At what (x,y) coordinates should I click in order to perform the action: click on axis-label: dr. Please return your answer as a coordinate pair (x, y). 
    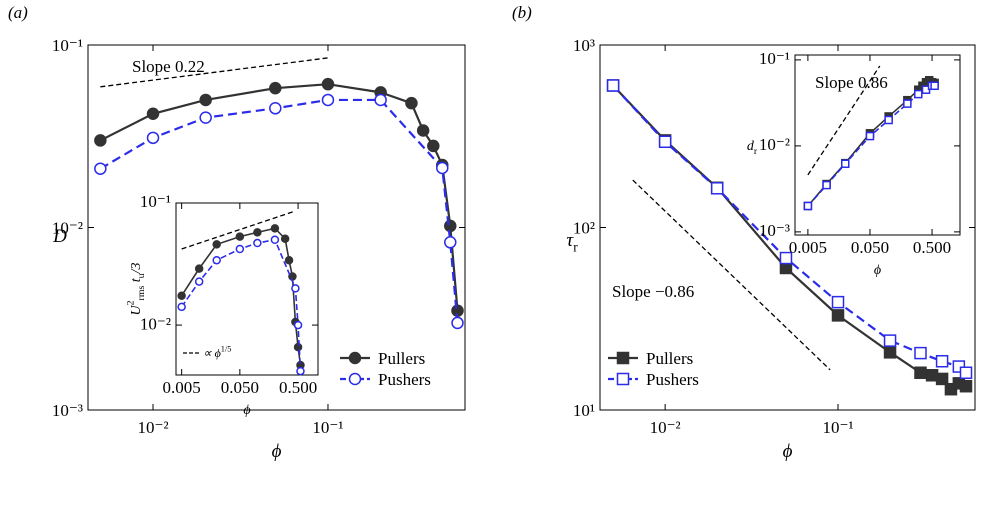
    Looking at the image, I should click on (752, 148).